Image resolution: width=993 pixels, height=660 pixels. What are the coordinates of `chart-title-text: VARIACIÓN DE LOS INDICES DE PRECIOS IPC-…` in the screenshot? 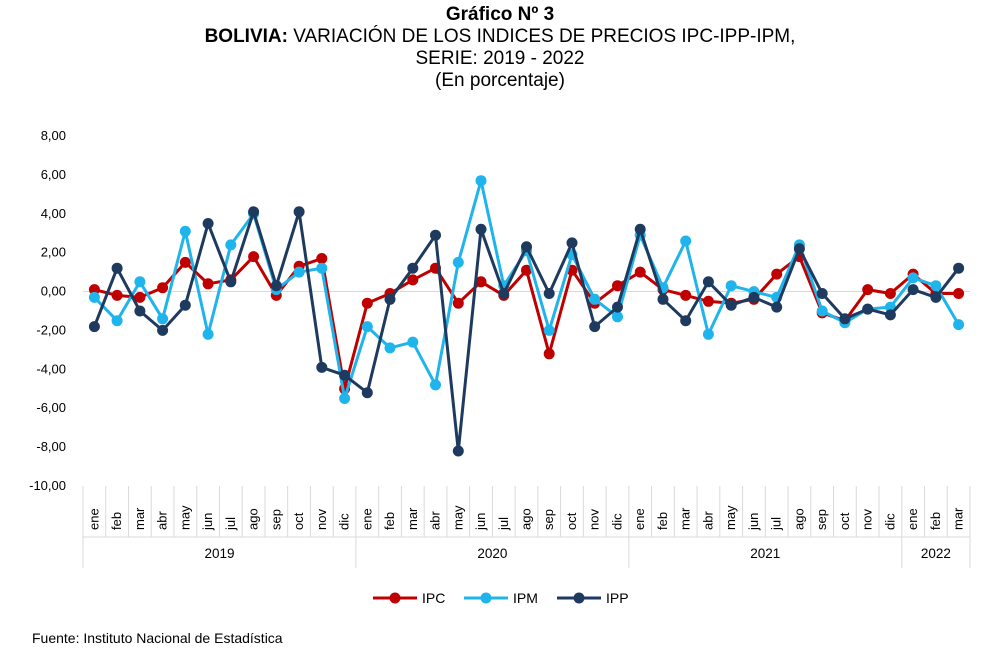 It's located at (544, 36).